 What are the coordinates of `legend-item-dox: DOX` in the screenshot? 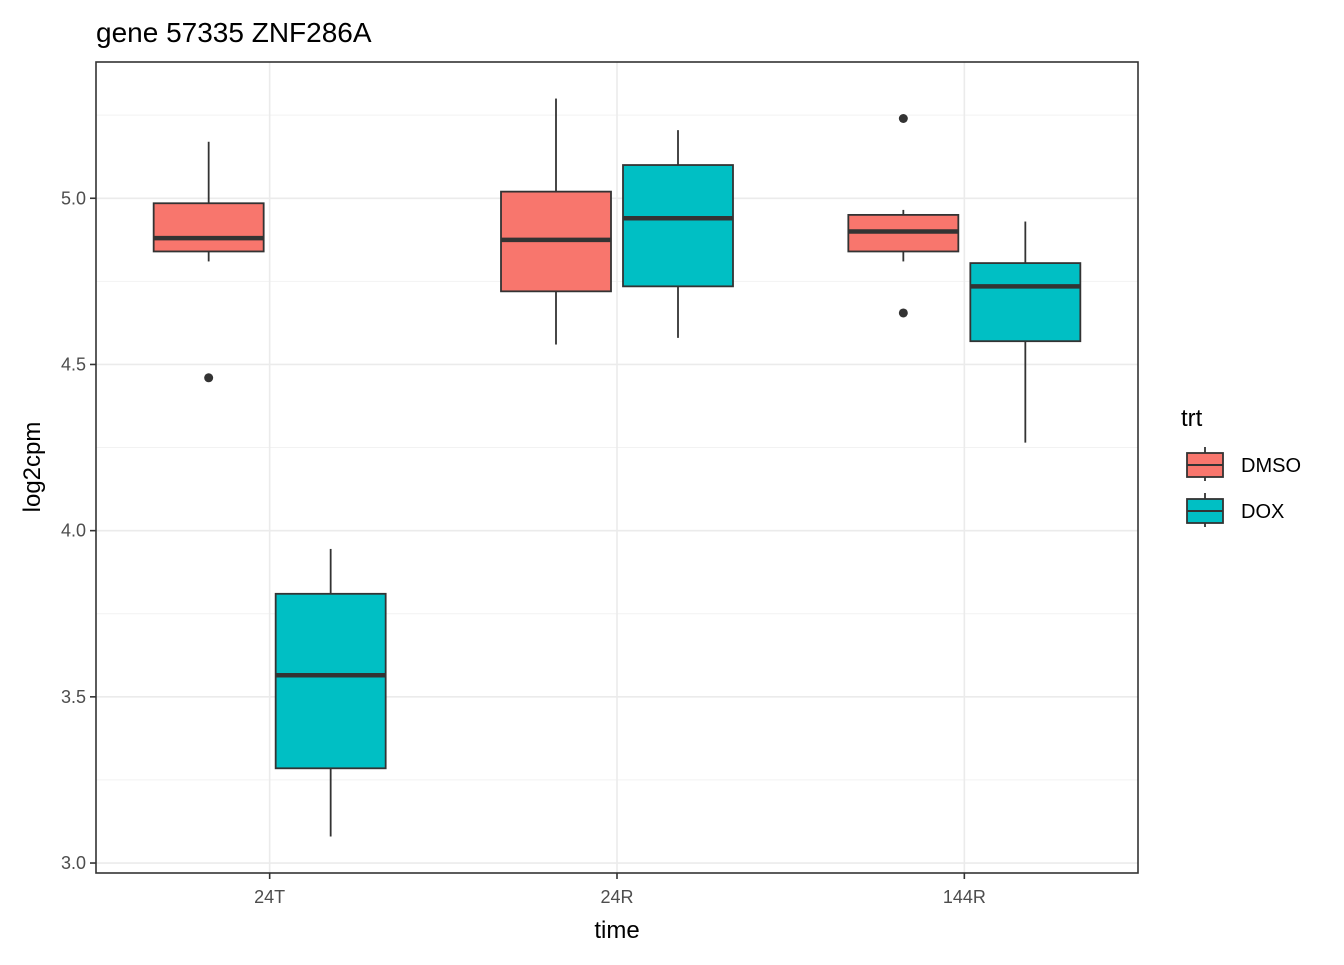 It's located at (1235, 510).